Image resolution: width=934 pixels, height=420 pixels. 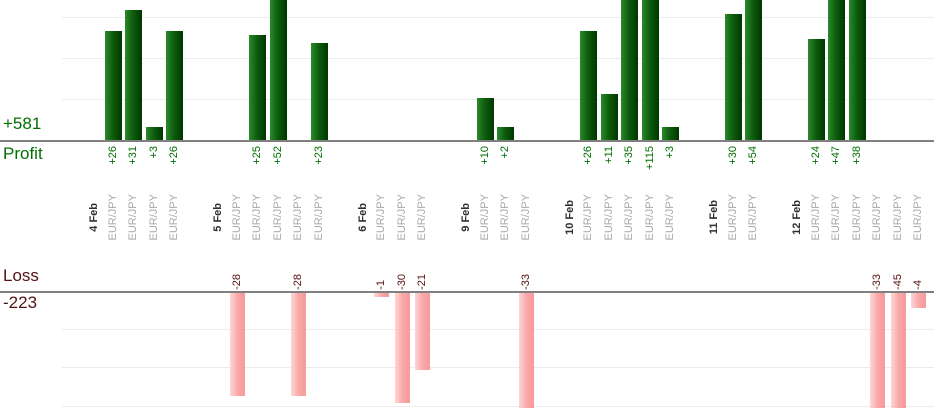 I want to click on trade-column: +30 EUR/JPY, so click(x=733, y=210).